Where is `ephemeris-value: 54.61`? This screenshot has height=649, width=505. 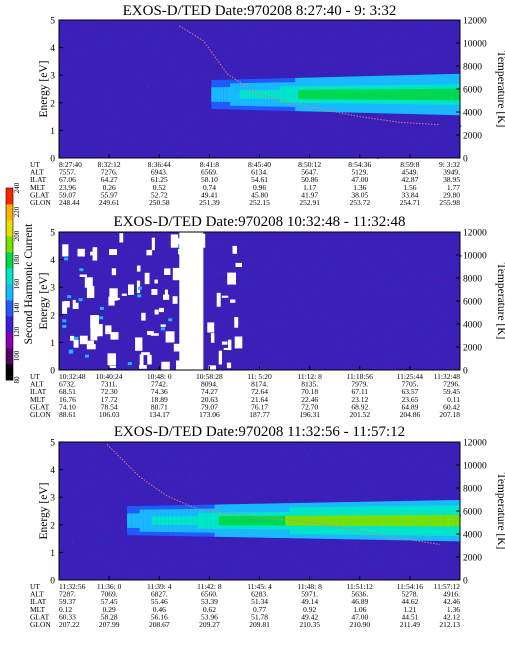
ephemeris-value: 54.61 is located at coordinates (259, 179).